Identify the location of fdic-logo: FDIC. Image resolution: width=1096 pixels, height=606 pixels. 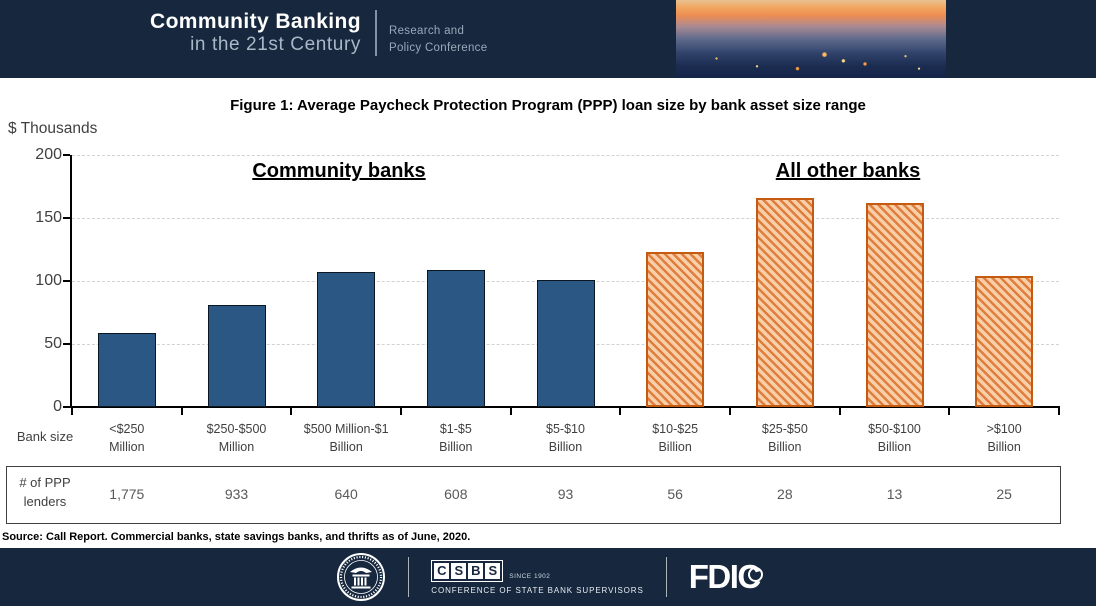
(726, 577).